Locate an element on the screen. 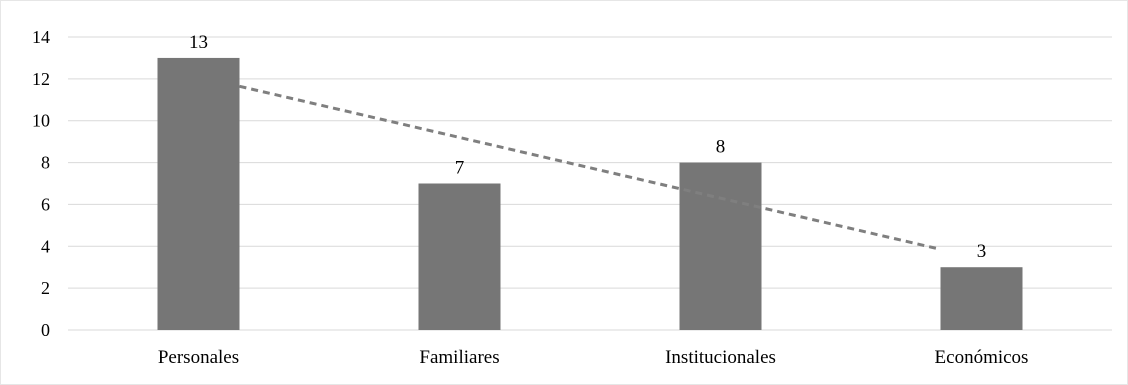  category-label: Institucionales is located at coordinates (720, 357).